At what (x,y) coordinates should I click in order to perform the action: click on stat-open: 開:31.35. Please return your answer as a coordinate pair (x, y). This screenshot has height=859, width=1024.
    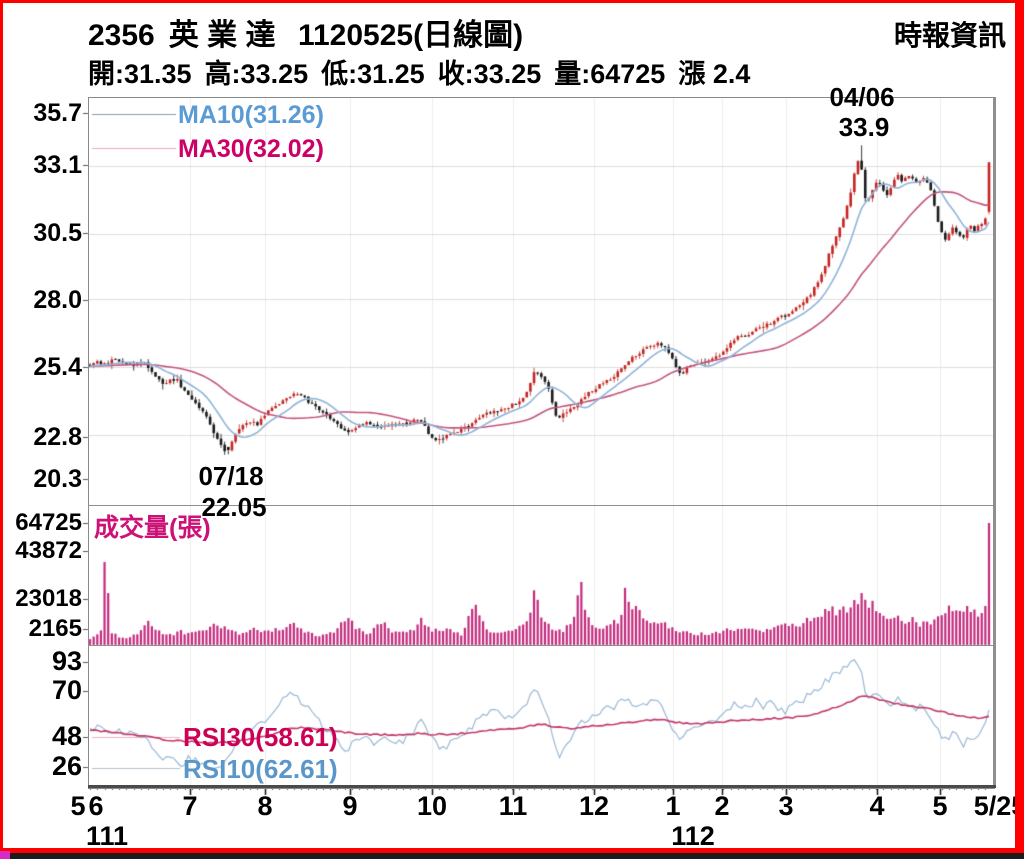
    Looking at the image, I should click on (140, 74).